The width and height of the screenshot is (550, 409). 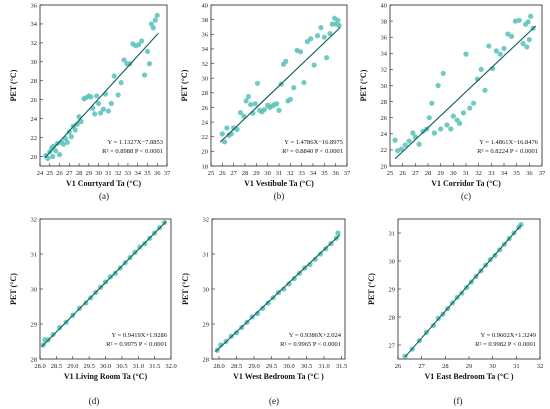 What do you see at coordinates (105, 366) in the screenshot?
I see `x-tick-label: 30.0` at bounding box center [105, 366].